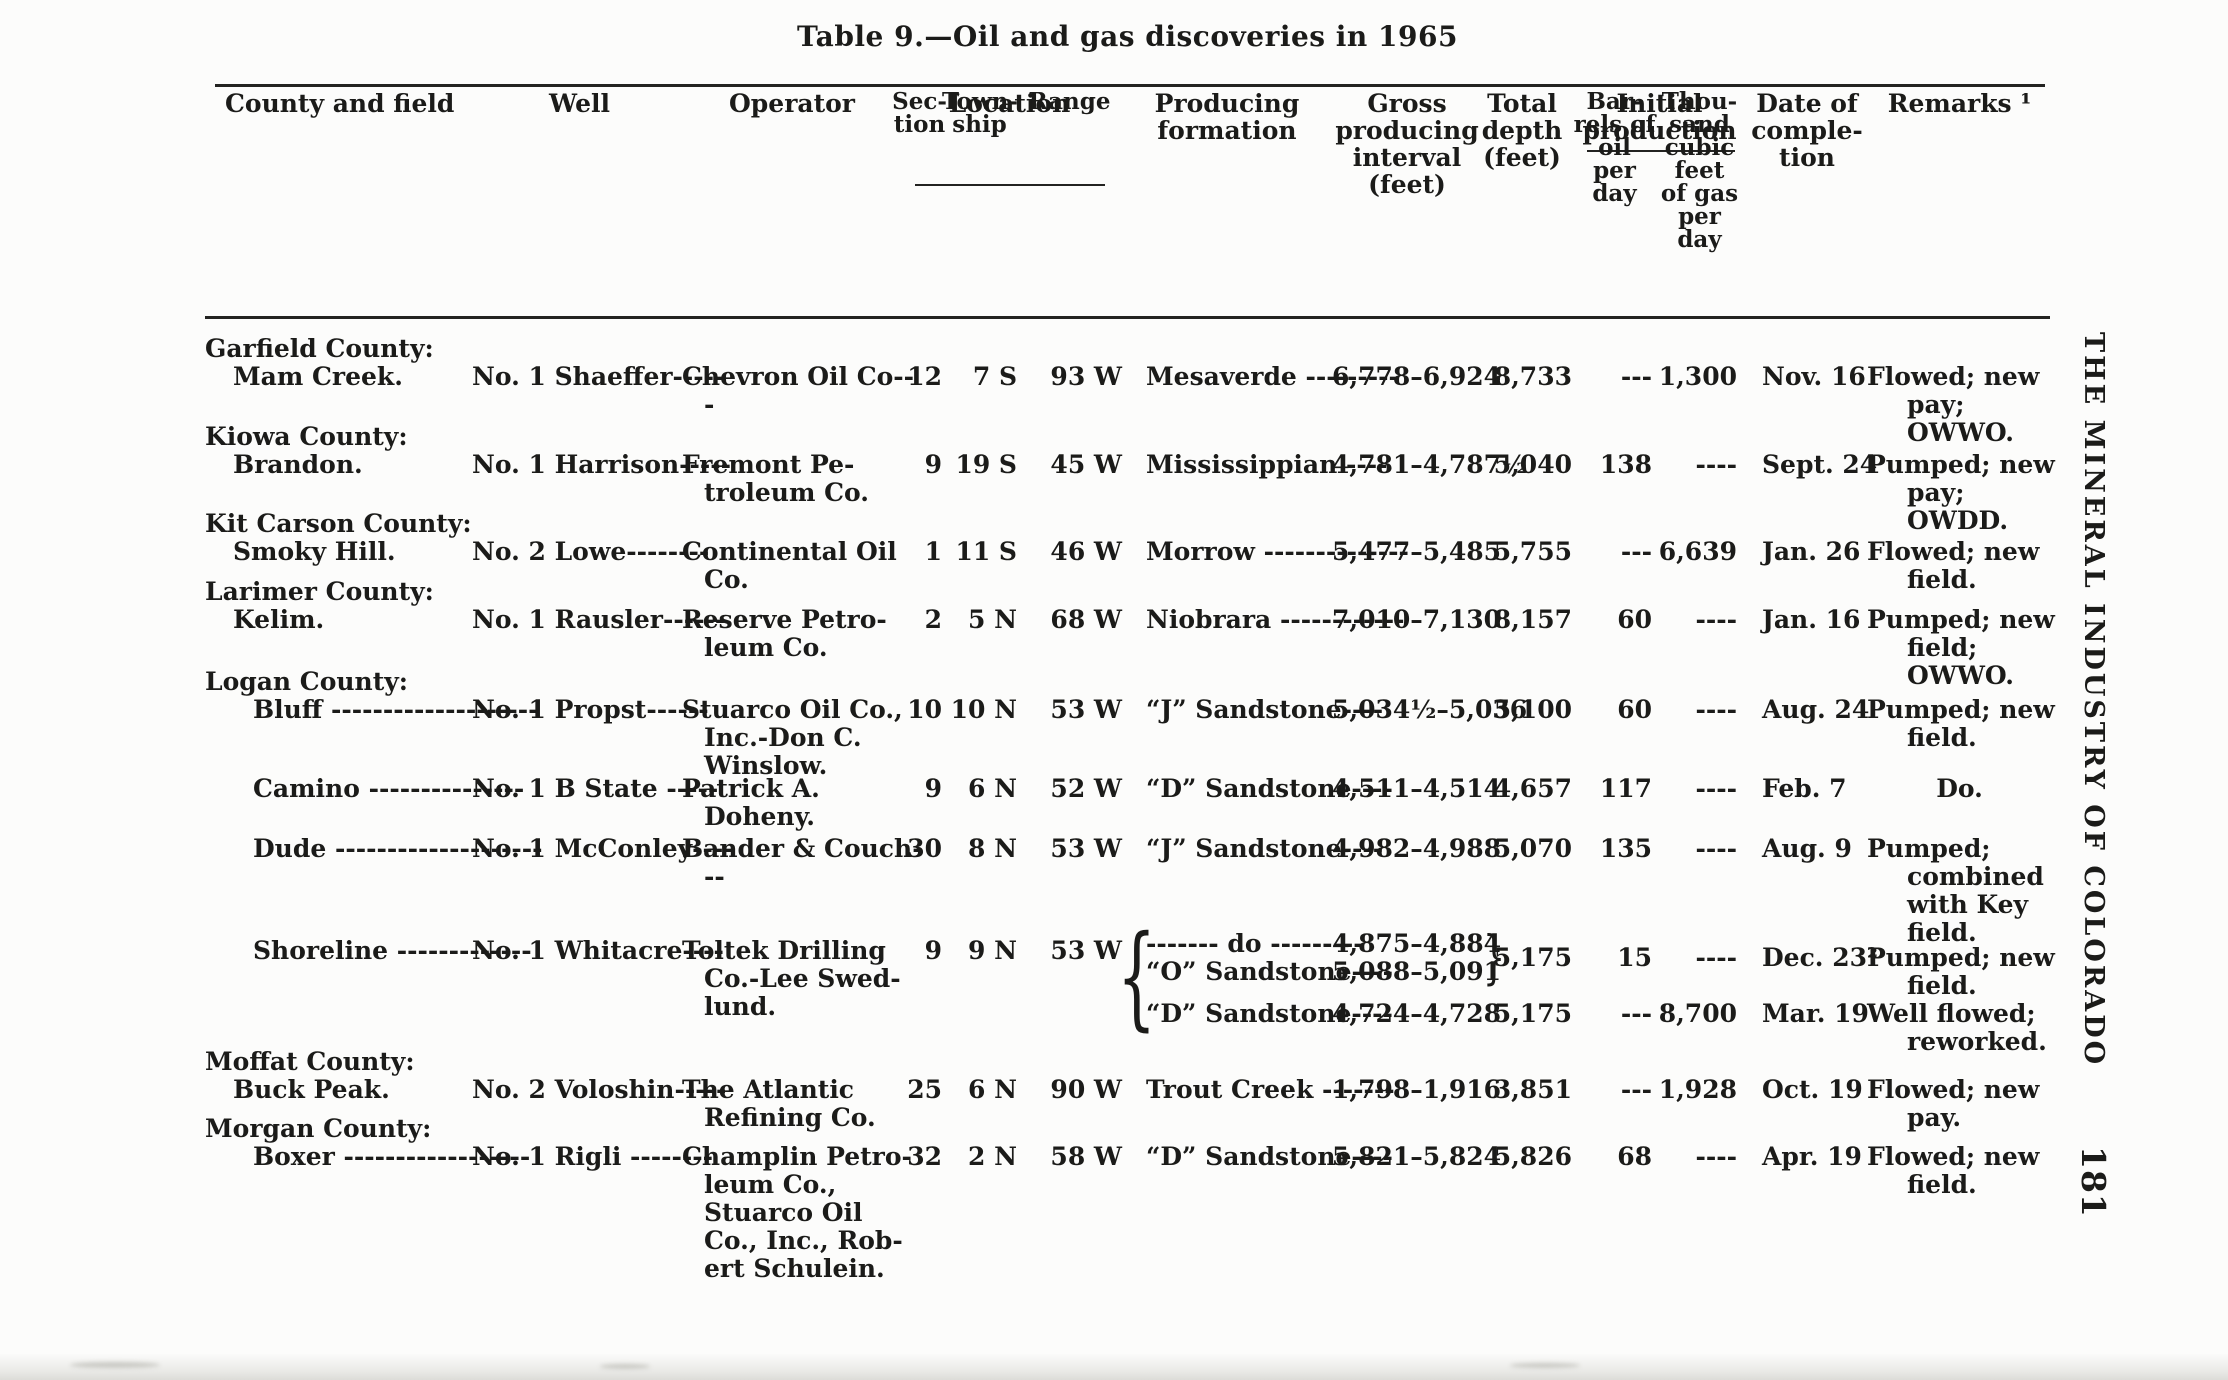 This screenshot has width=2228, height=1380. Describe the element at coordinates (789, 565) in the screenshot. I see `operator-cell: Continental Oil Co.` at that location.